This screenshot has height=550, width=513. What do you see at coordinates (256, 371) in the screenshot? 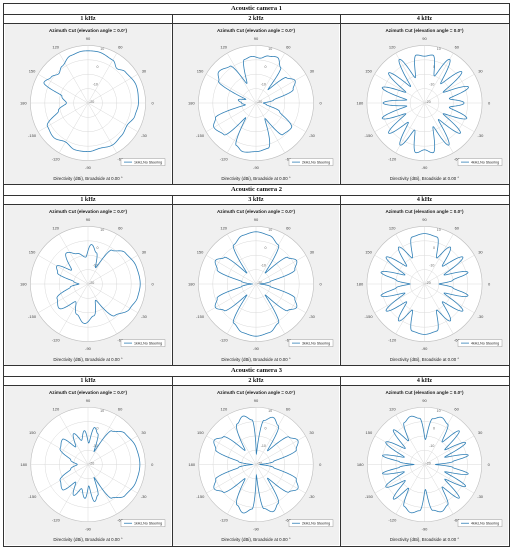
I see `camera-header: Acoustic camera 3` at bounding box center [256, 371].